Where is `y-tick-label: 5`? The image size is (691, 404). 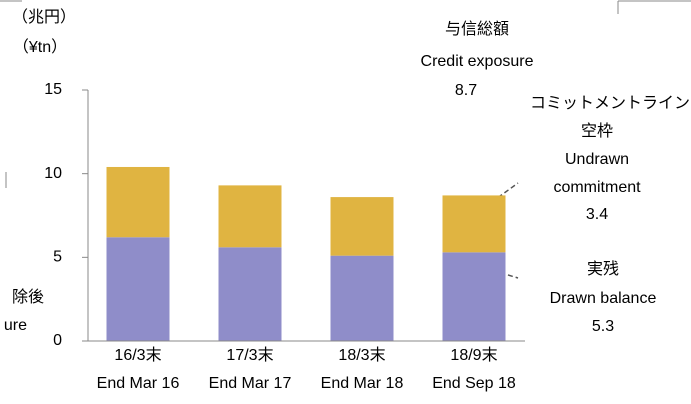 y-tick-label: 5 is located at coordinates (57, 257).